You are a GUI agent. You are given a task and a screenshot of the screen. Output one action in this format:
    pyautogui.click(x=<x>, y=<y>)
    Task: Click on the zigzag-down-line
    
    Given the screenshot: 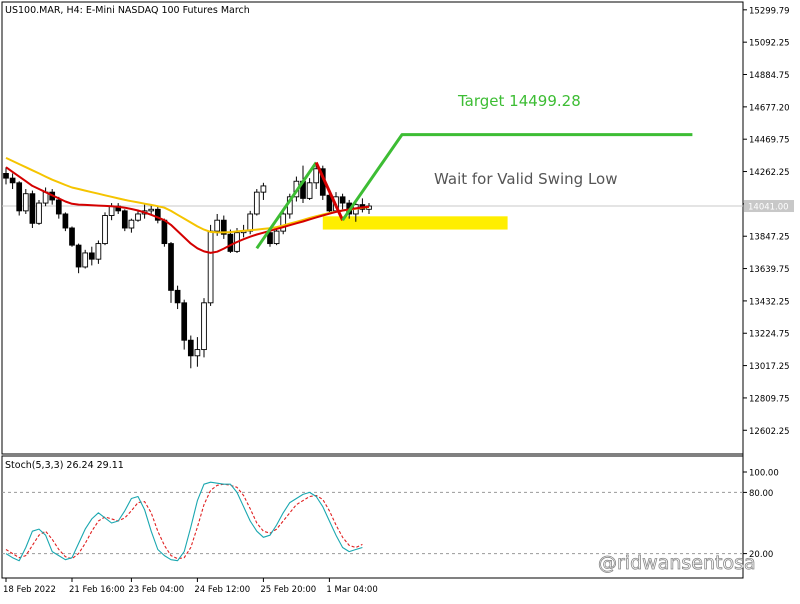 What is the action you would take?
    pyautogui.click(x=329, y=191)
    